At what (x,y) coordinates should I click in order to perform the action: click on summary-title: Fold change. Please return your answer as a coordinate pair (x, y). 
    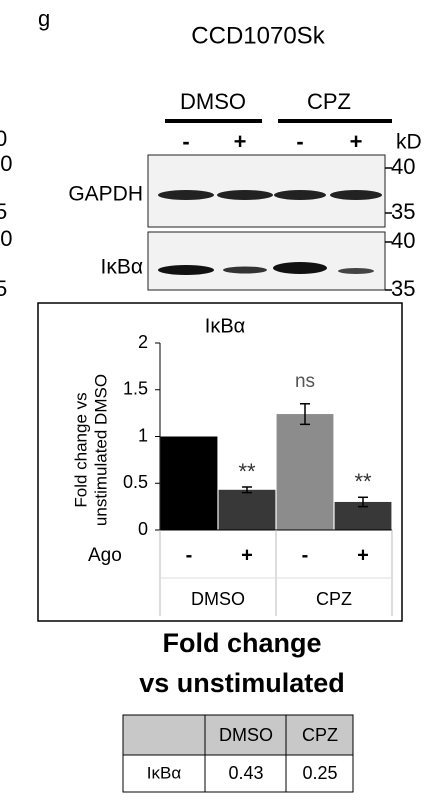
    Looking at the image, I should click on (241, 643).